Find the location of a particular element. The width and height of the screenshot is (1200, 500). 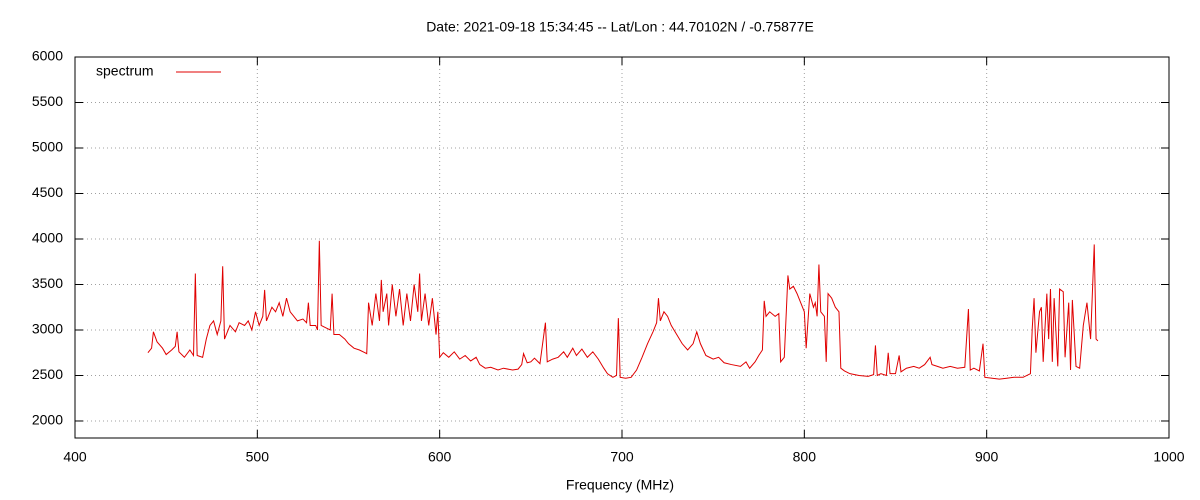

x-tick-label: 500 is located at coordinates (258, 457).